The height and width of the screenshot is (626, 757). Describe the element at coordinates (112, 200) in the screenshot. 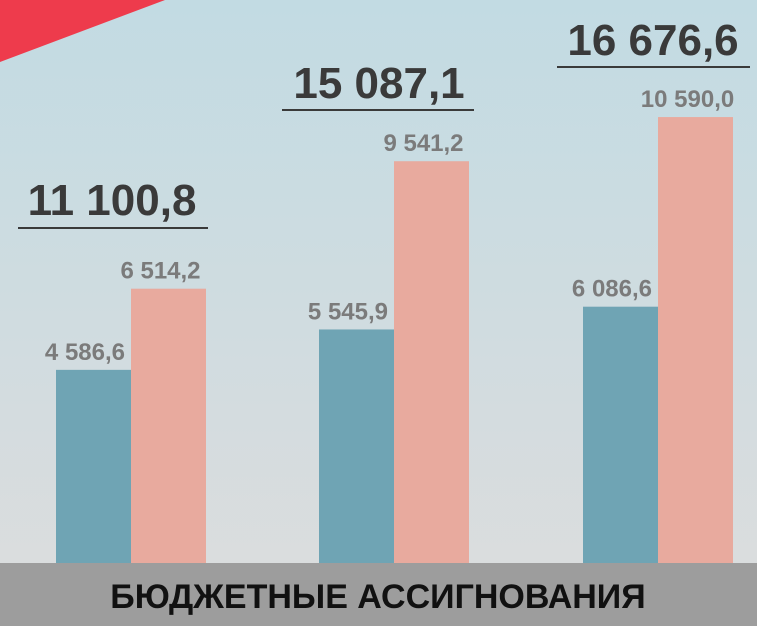

I see `total-label: 11 100,8` at that location.